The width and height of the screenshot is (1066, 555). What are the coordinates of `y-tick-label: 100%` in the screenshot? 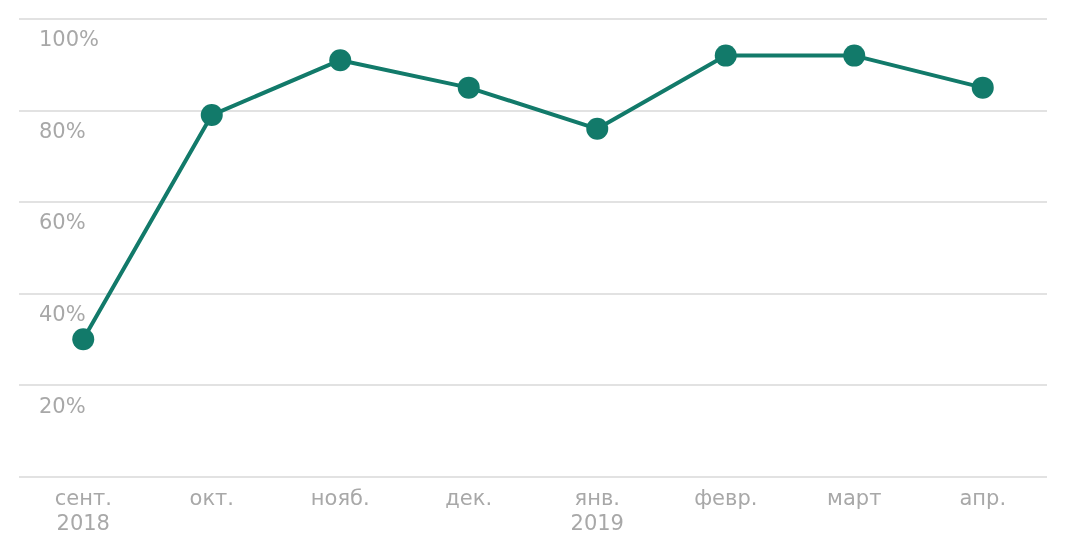 It's located at (69, 39).